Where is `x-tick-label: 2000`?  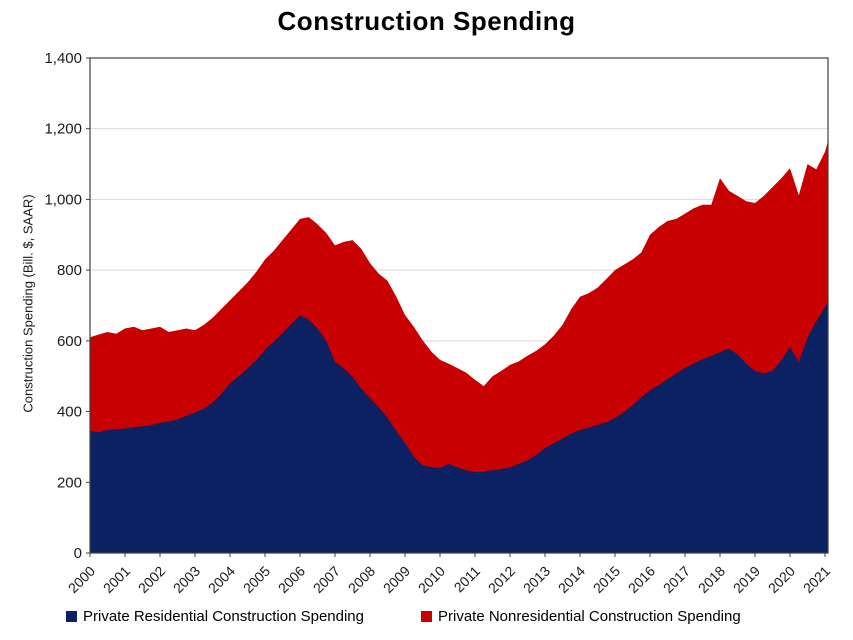 x-tick-label: 2000 is located at coordinates (81, 579).